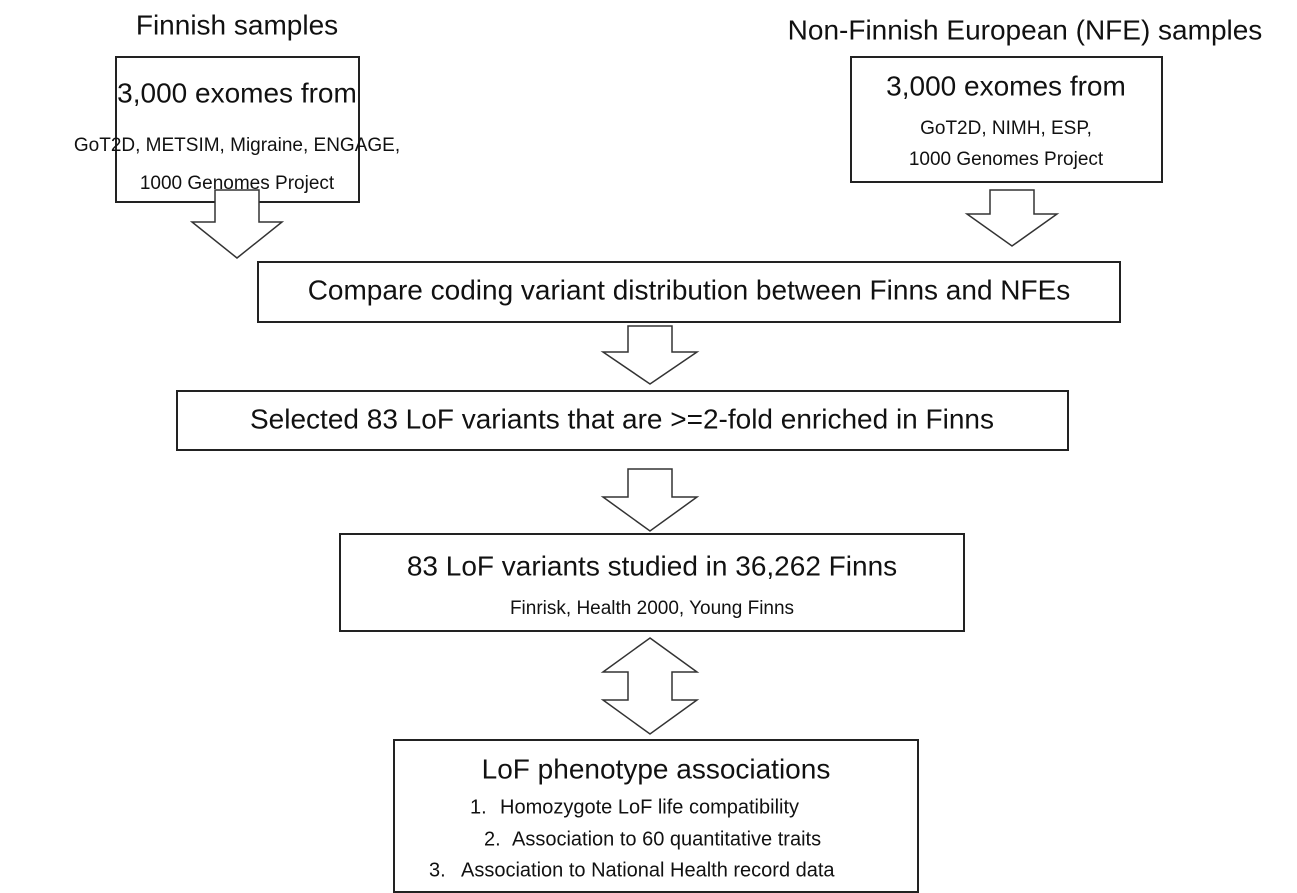 Image resolution: width=1297 pixels, height=893 pixels. I want to click on list-number: 2., so click(492, 839).